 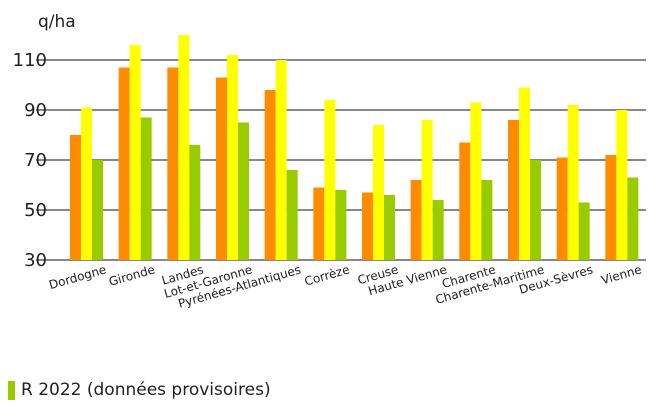 What do you see at coordinates (35, 210) in the screenshot?
I see `y-tick-label: 50` at bounding box center [35, 210].